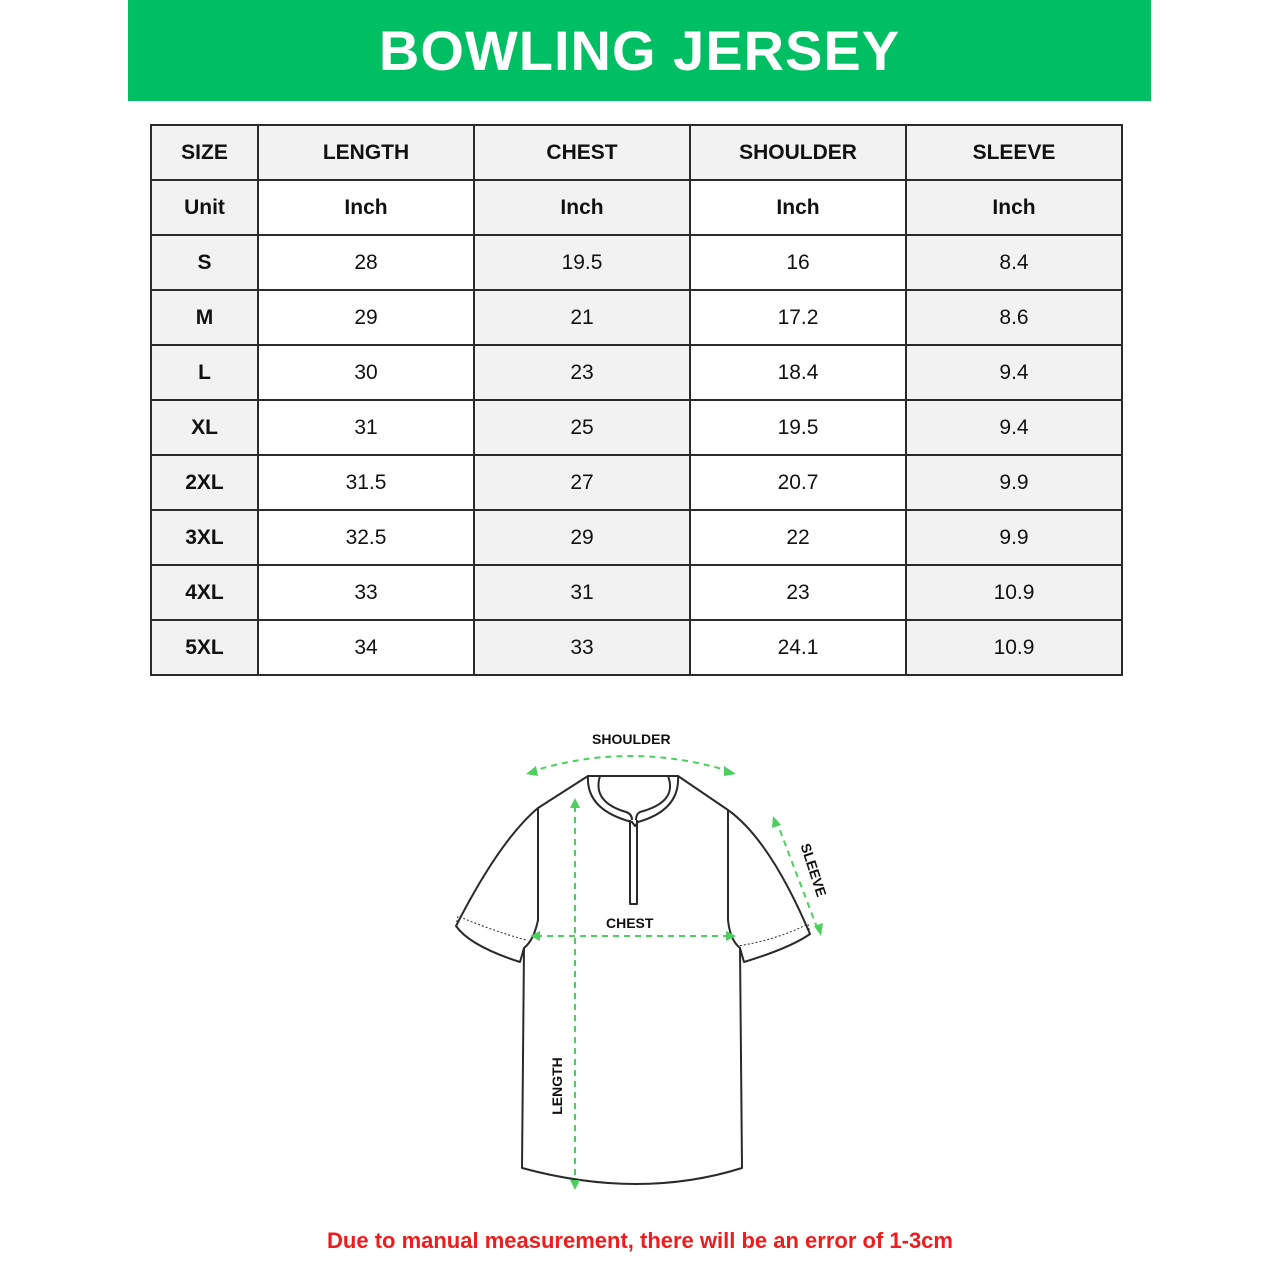  What do you see at coordinates (1014, 152) in the screenshot?
I see `table-cell: SLEEVE` at bounding box center [1014, 152].